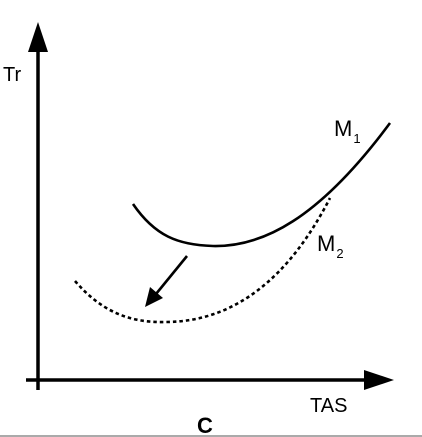 The height and width of the screenshot is (437, 422). What do you see at coordinates (171, 275) in the screenshot?
I see `shift-arrow-shaft` at bounding box center [171, 275].